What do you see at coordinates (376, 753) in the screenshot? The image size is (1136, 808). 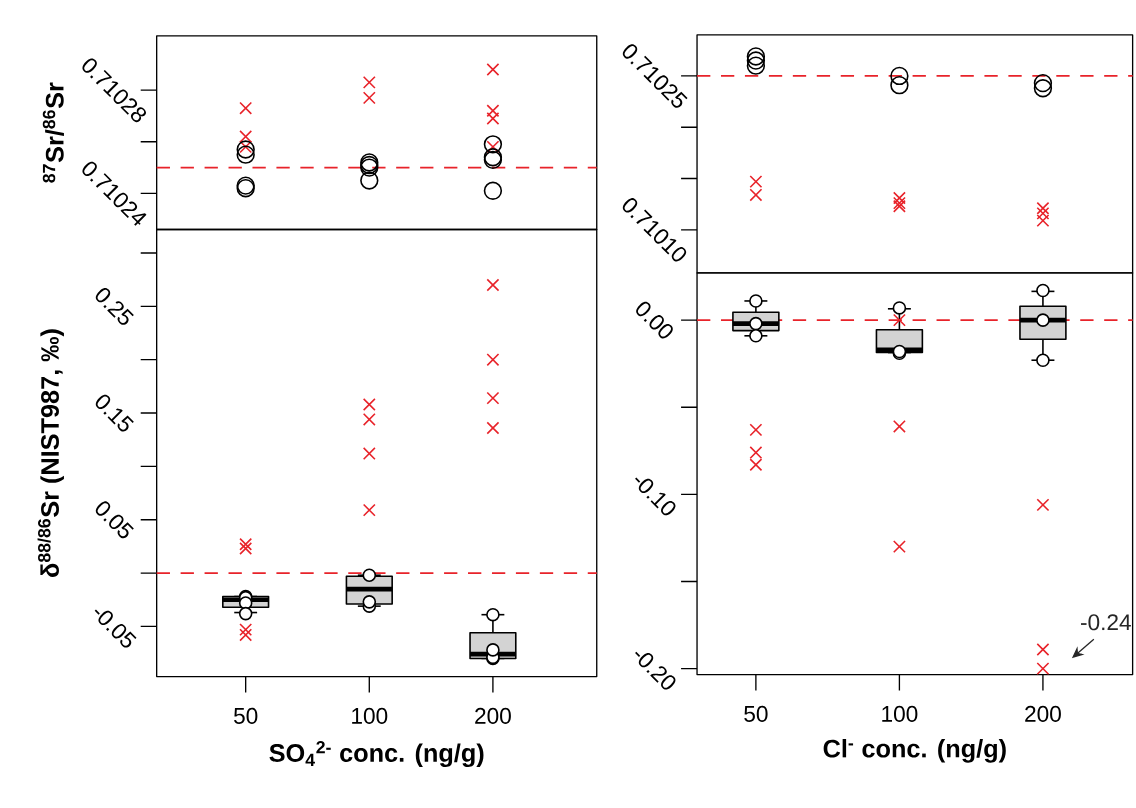 I see `x-axis-title: SO$_{4}$$^{2-}$ conc. (ng/g)` at bounding box center [376, 753].